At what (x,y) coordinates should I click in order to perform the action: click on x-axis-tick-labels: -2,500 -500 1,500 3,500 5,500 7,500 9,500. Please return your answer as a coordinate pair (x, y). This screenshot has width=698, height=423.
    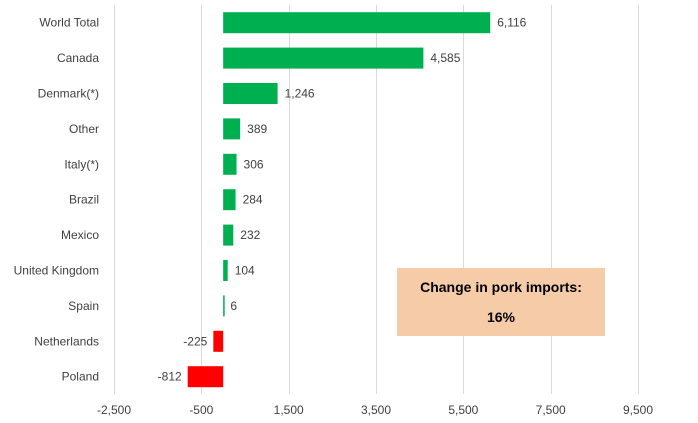
    Looking at the image, I should click on (375, 410).